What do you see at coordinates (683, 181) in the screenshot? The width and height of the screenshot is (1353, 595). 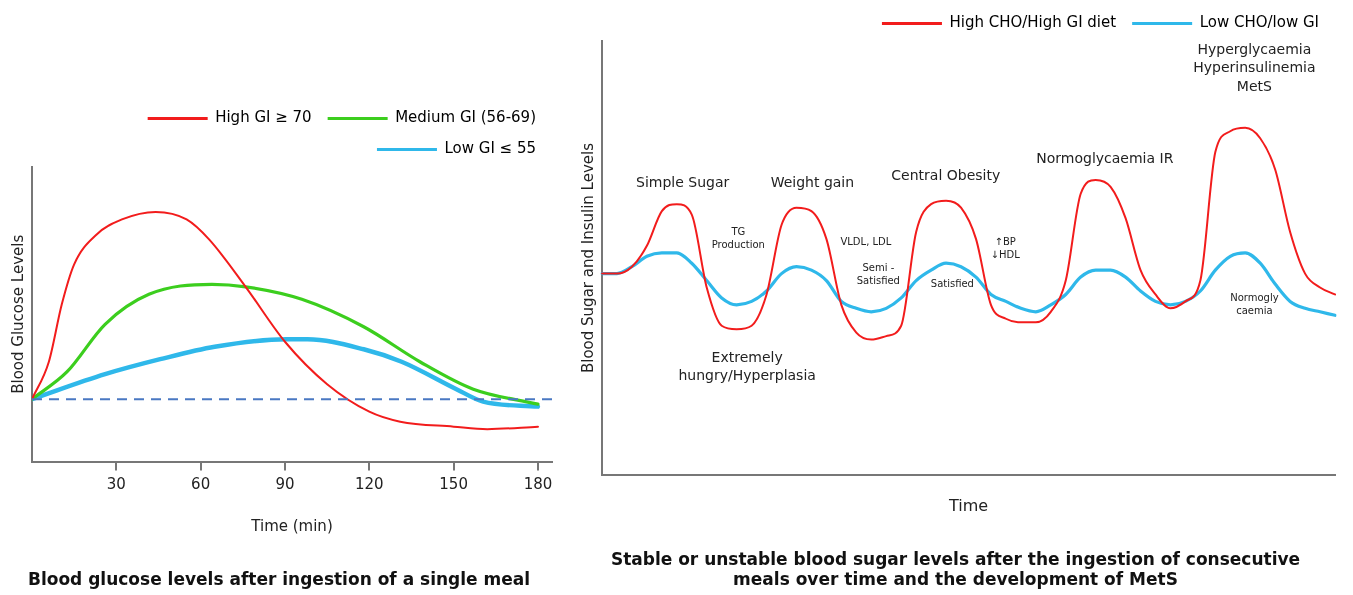 I see `annotation: Simple Sugar` at bounding box center [683, 181].